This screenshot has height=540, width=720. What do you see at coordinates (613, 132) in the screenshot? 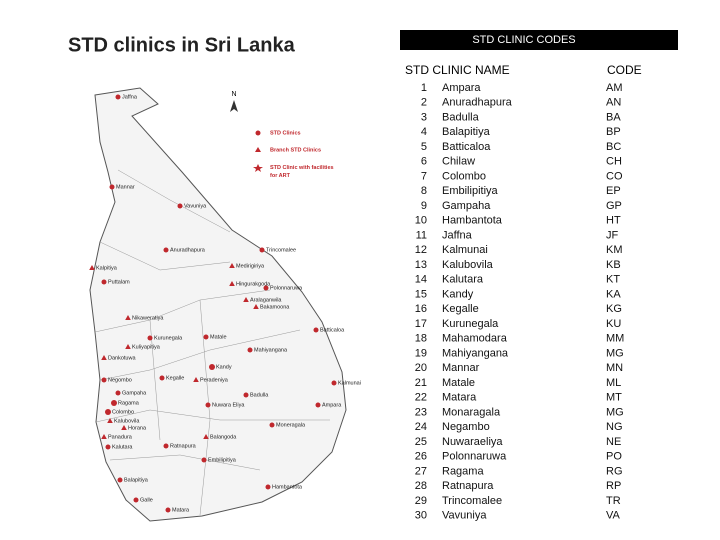
I see `clinic-code: BP` at bounding box center [613, 132].